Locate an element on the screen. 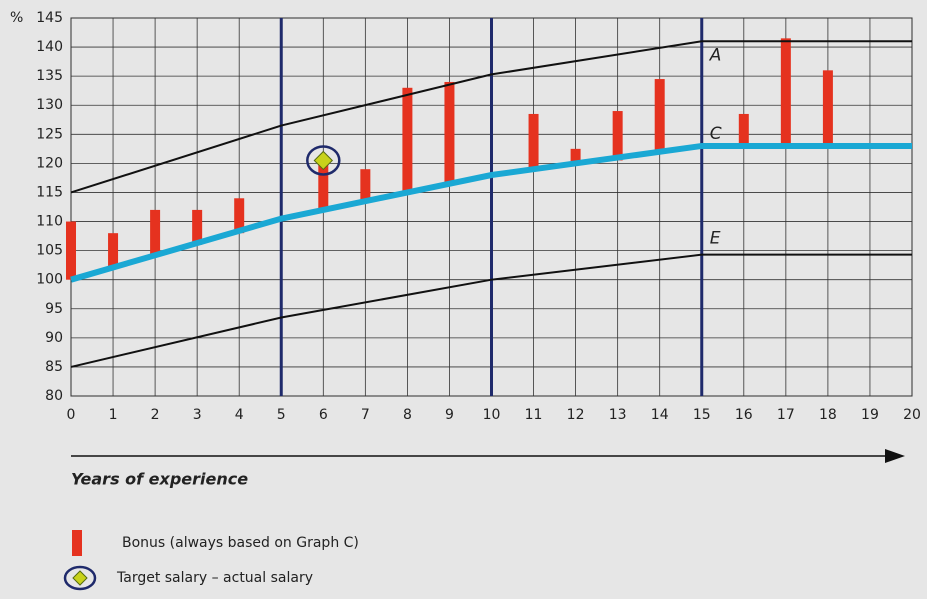 This screenshot has width=927, height=599. x-tick-label: 8 is located at coordinates (407, 415).